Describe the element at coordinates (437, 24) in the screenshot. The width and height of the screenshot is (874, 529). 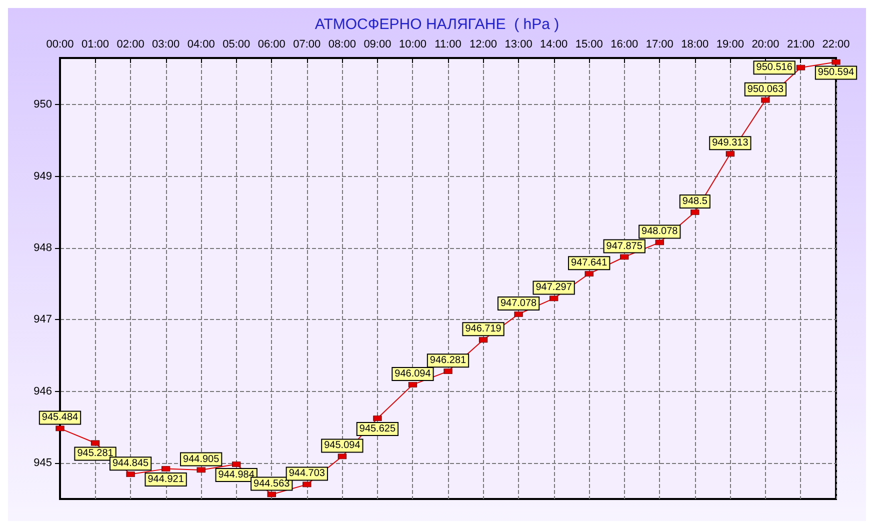
I see `chart-title: АТМОСФЕРНО НАЛЯГАНЕ ( hPa )` at that location.